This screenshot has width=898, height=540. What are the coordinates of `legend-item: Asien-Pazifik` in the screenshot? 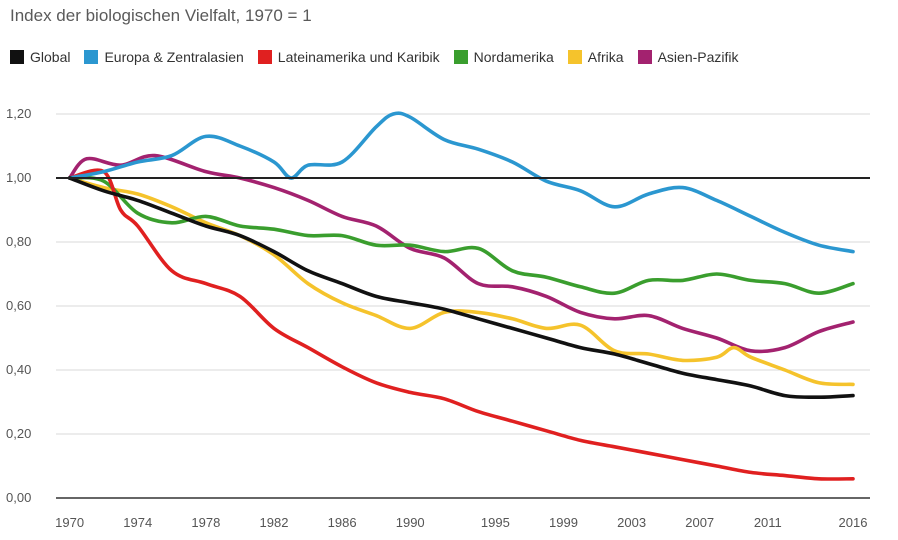 It's located at (688, 57).